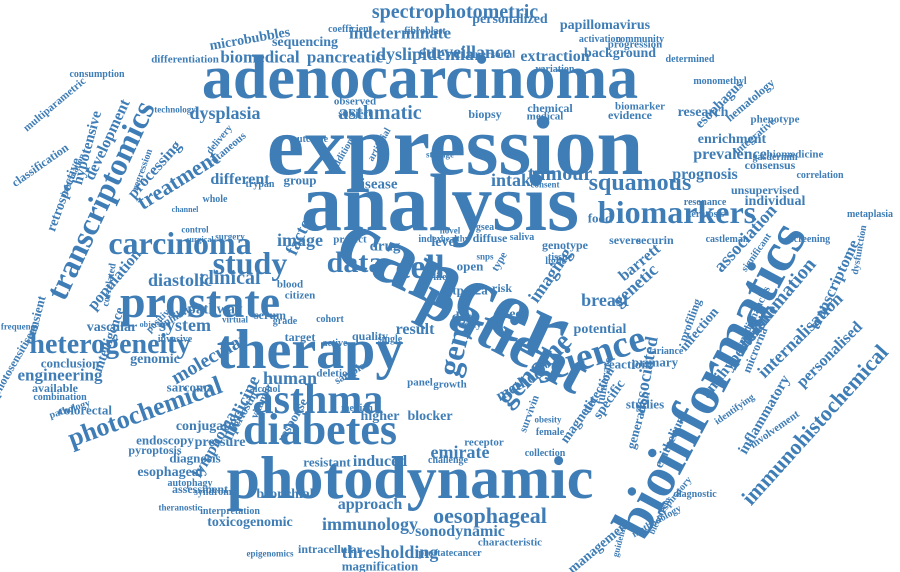  I want to click on cloud-word: enrichment, so click(732, 139).